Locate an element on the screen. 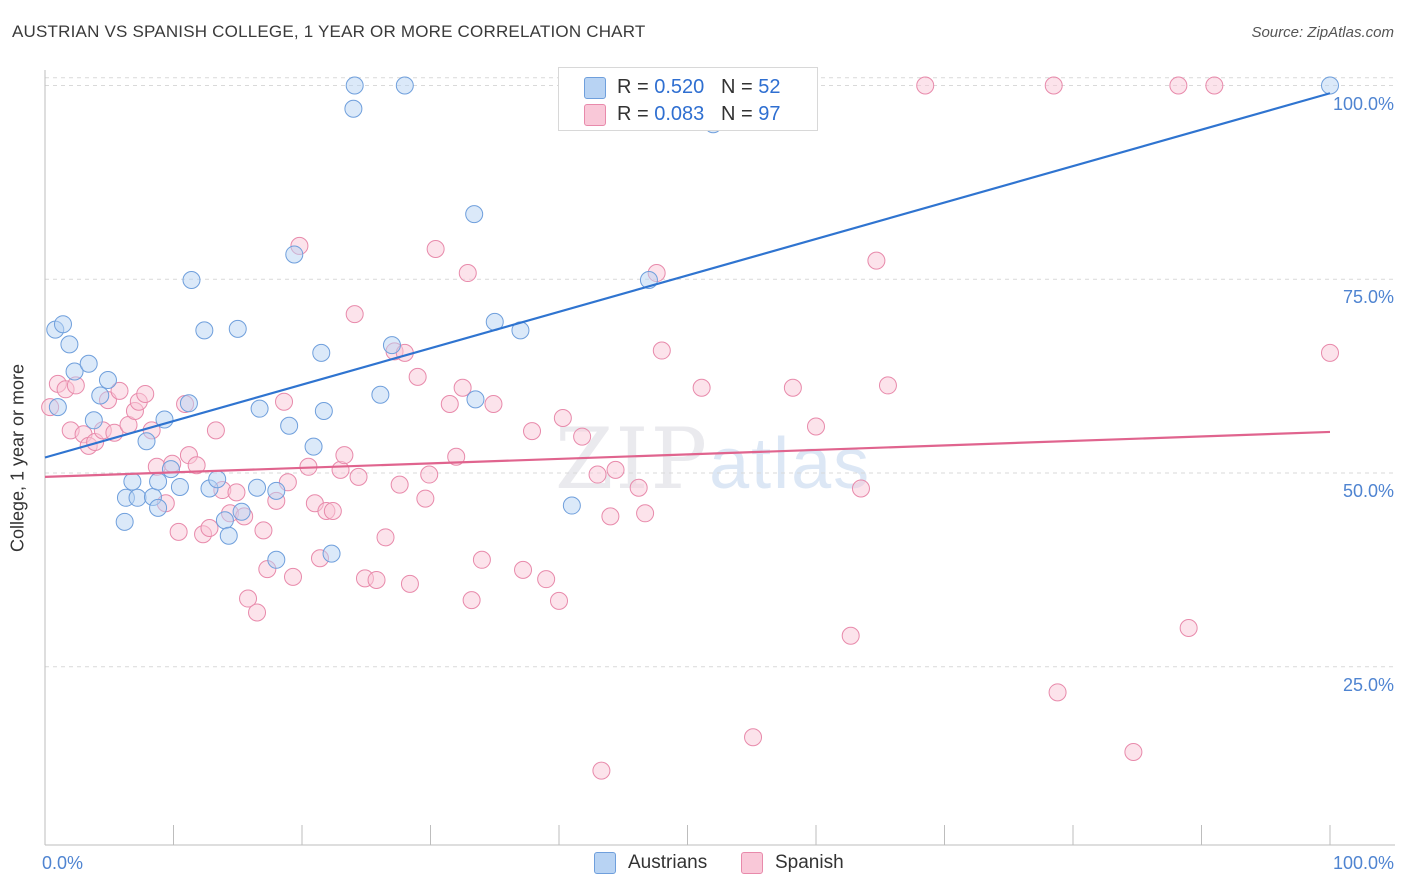  stats-box: R = 0.520 N = 52 R = 0.083 N = 97 is located at coordinates (688, 99).